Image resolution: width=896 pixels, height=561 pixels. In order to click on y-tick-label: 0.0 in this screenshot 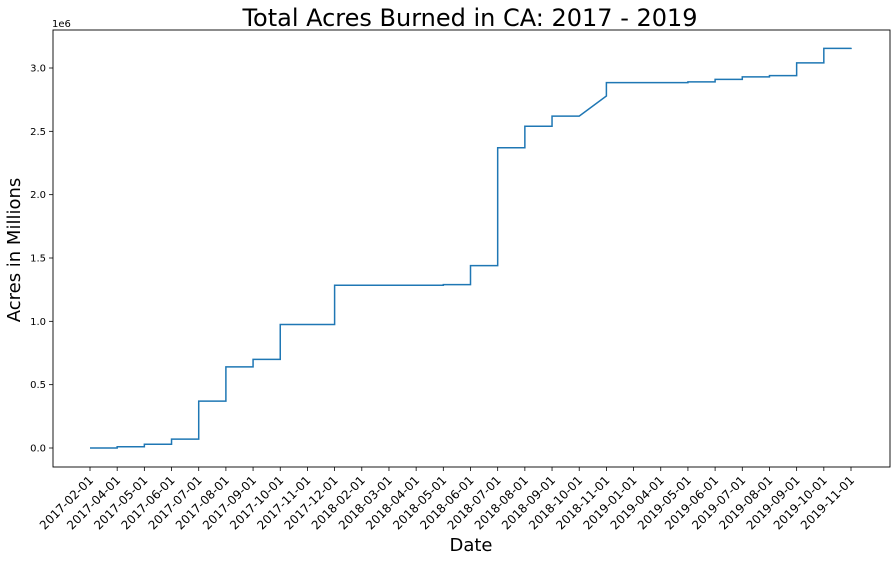, I will do `click(38, 449)`.